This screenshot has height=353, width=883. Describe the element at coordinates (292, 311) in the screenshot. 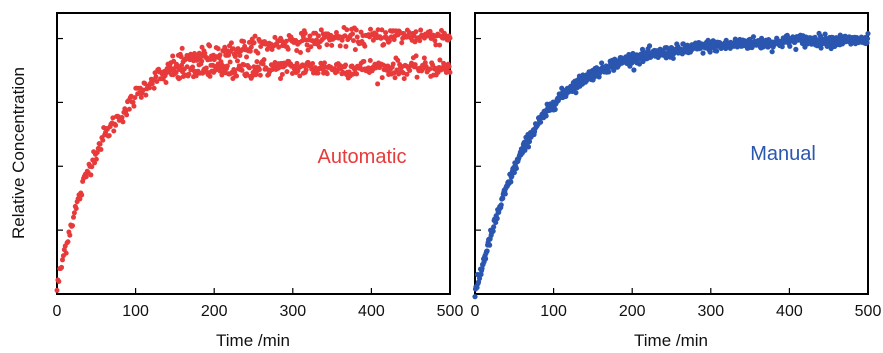

I see `automatic-x-tick-label-300: 300` at that location.